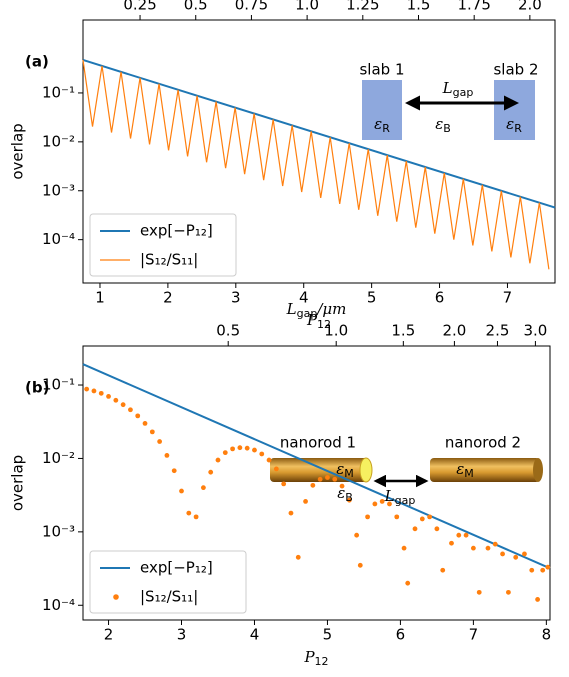 This screenshot has width=569, height=677. What do you see at coordinates (318, 443) in the screenshot?
I see `inset-label: nanorod 1` at bounding box center [318, 443].